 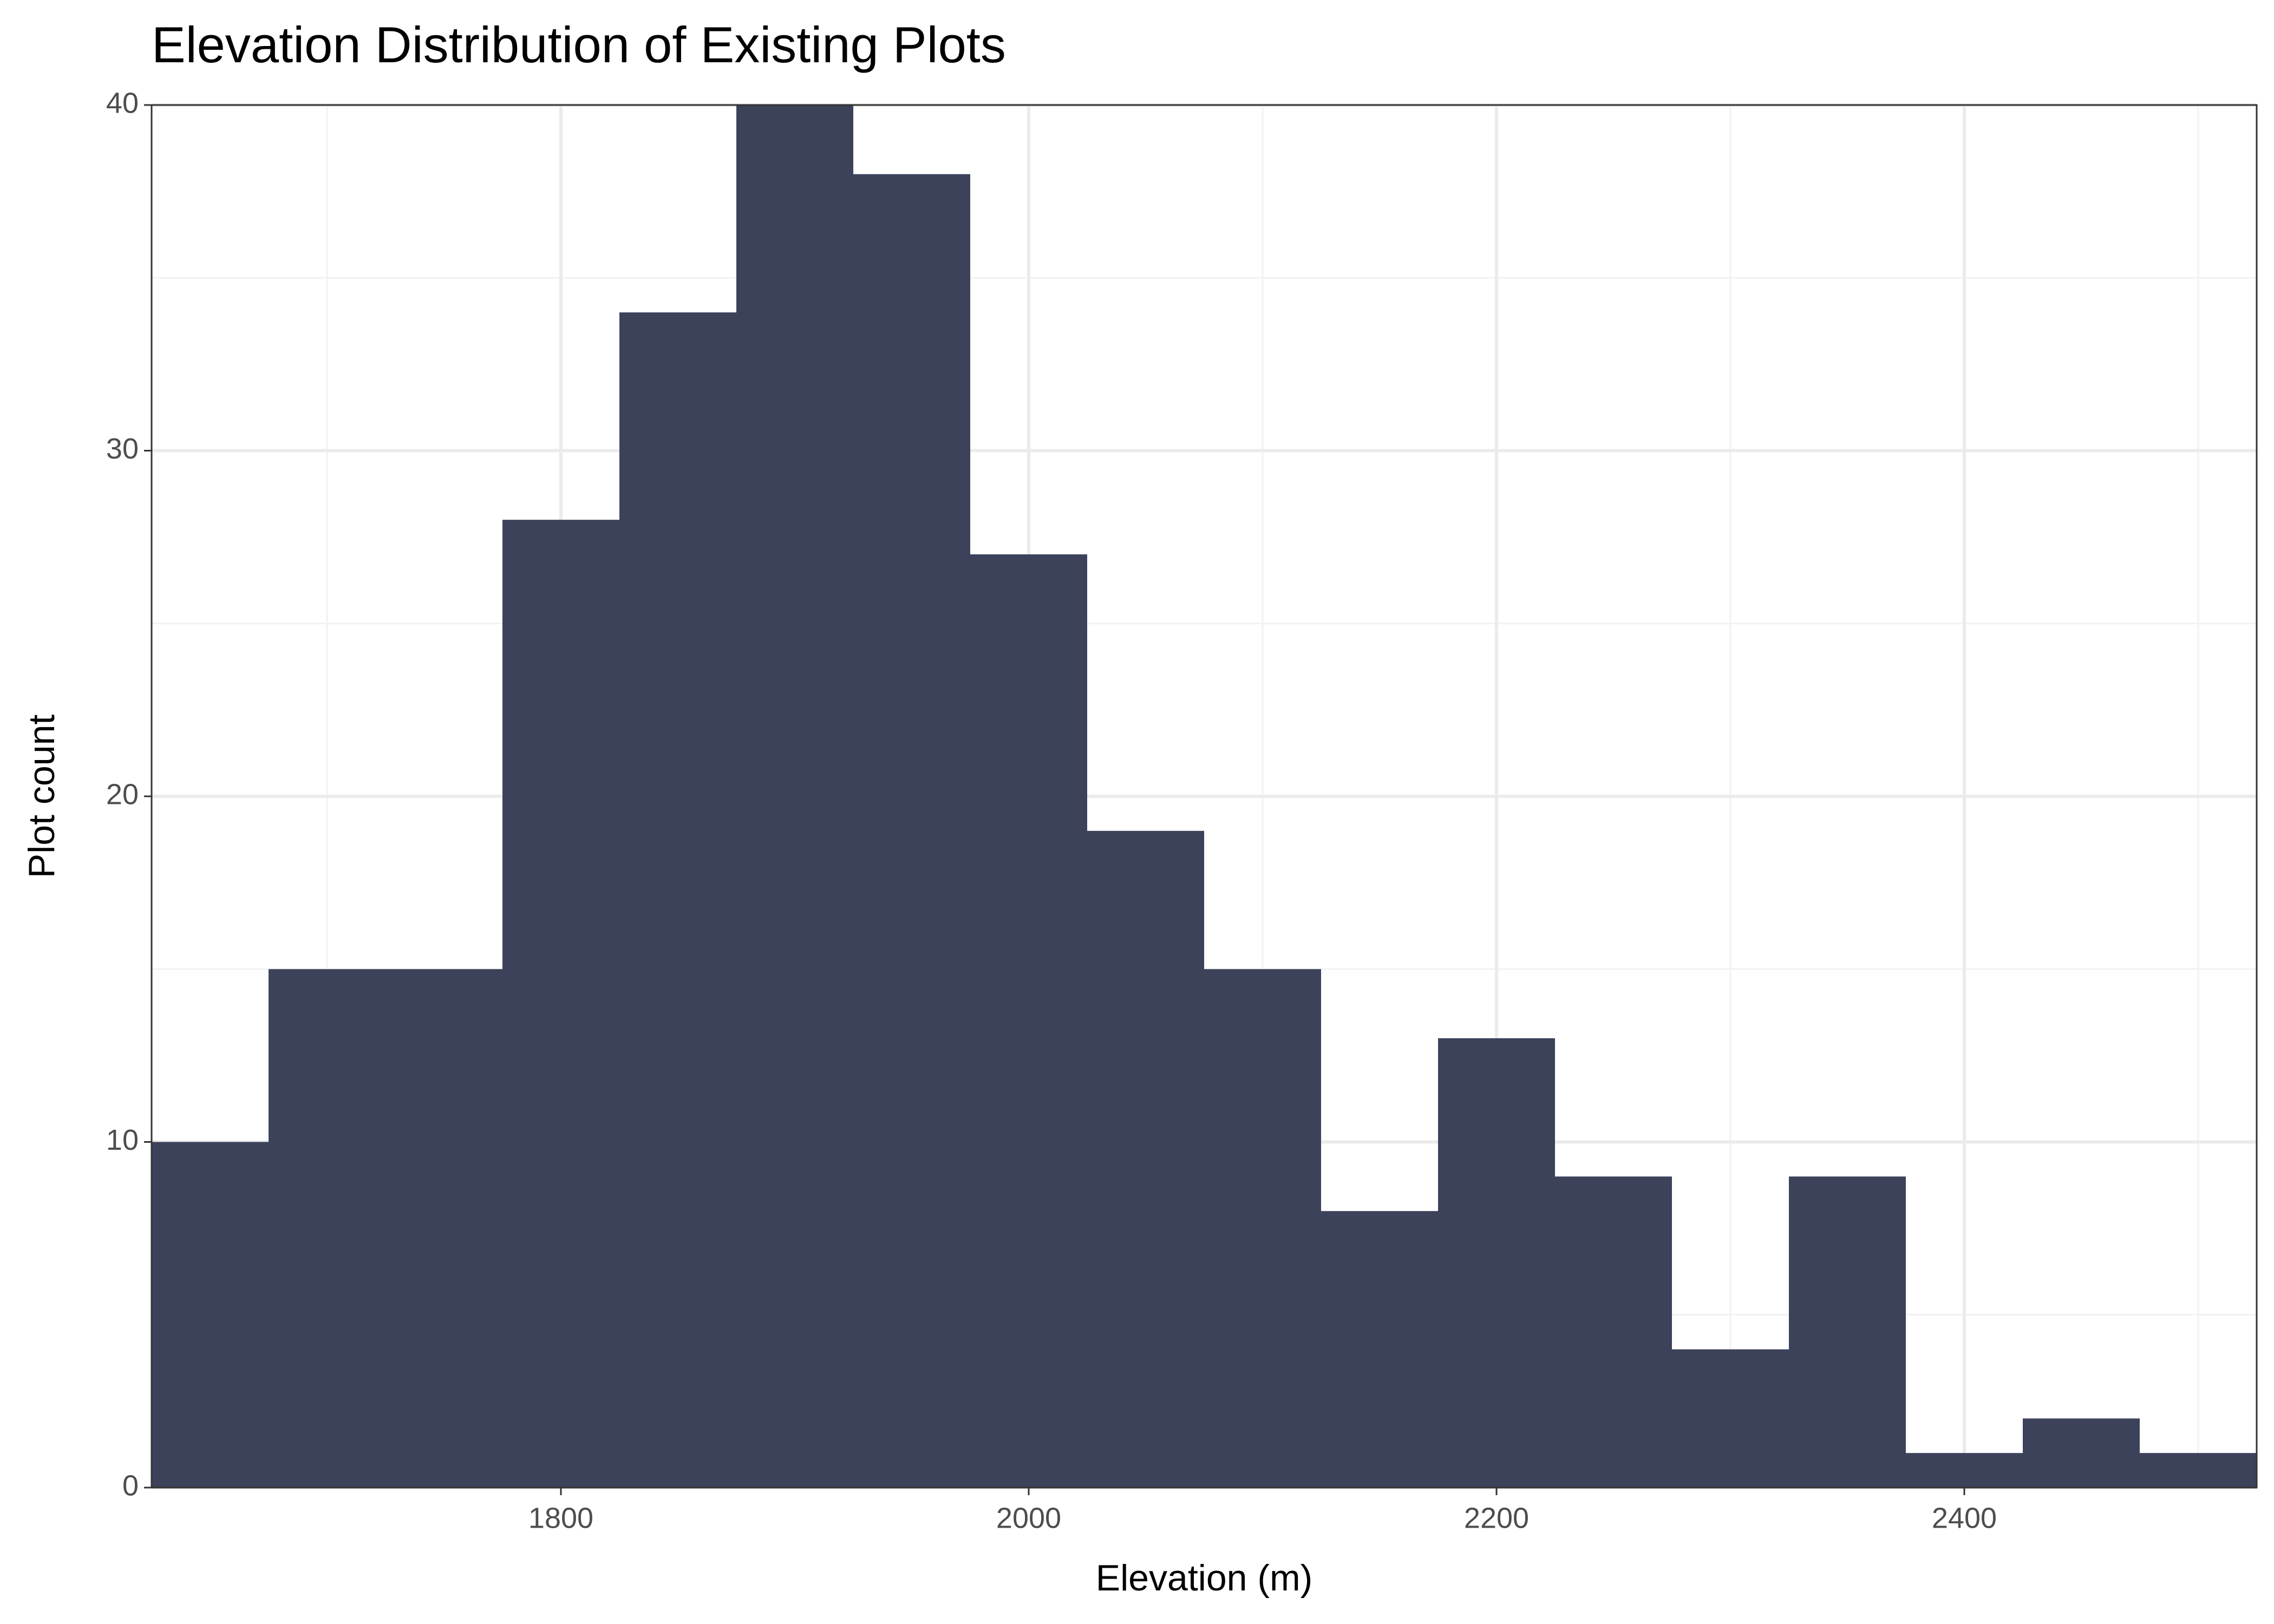 What do you see at coordinates (1029, 1518) in the screenshot?
I see `x-tick-label: 2000` at bounding box center [1029, 1518].